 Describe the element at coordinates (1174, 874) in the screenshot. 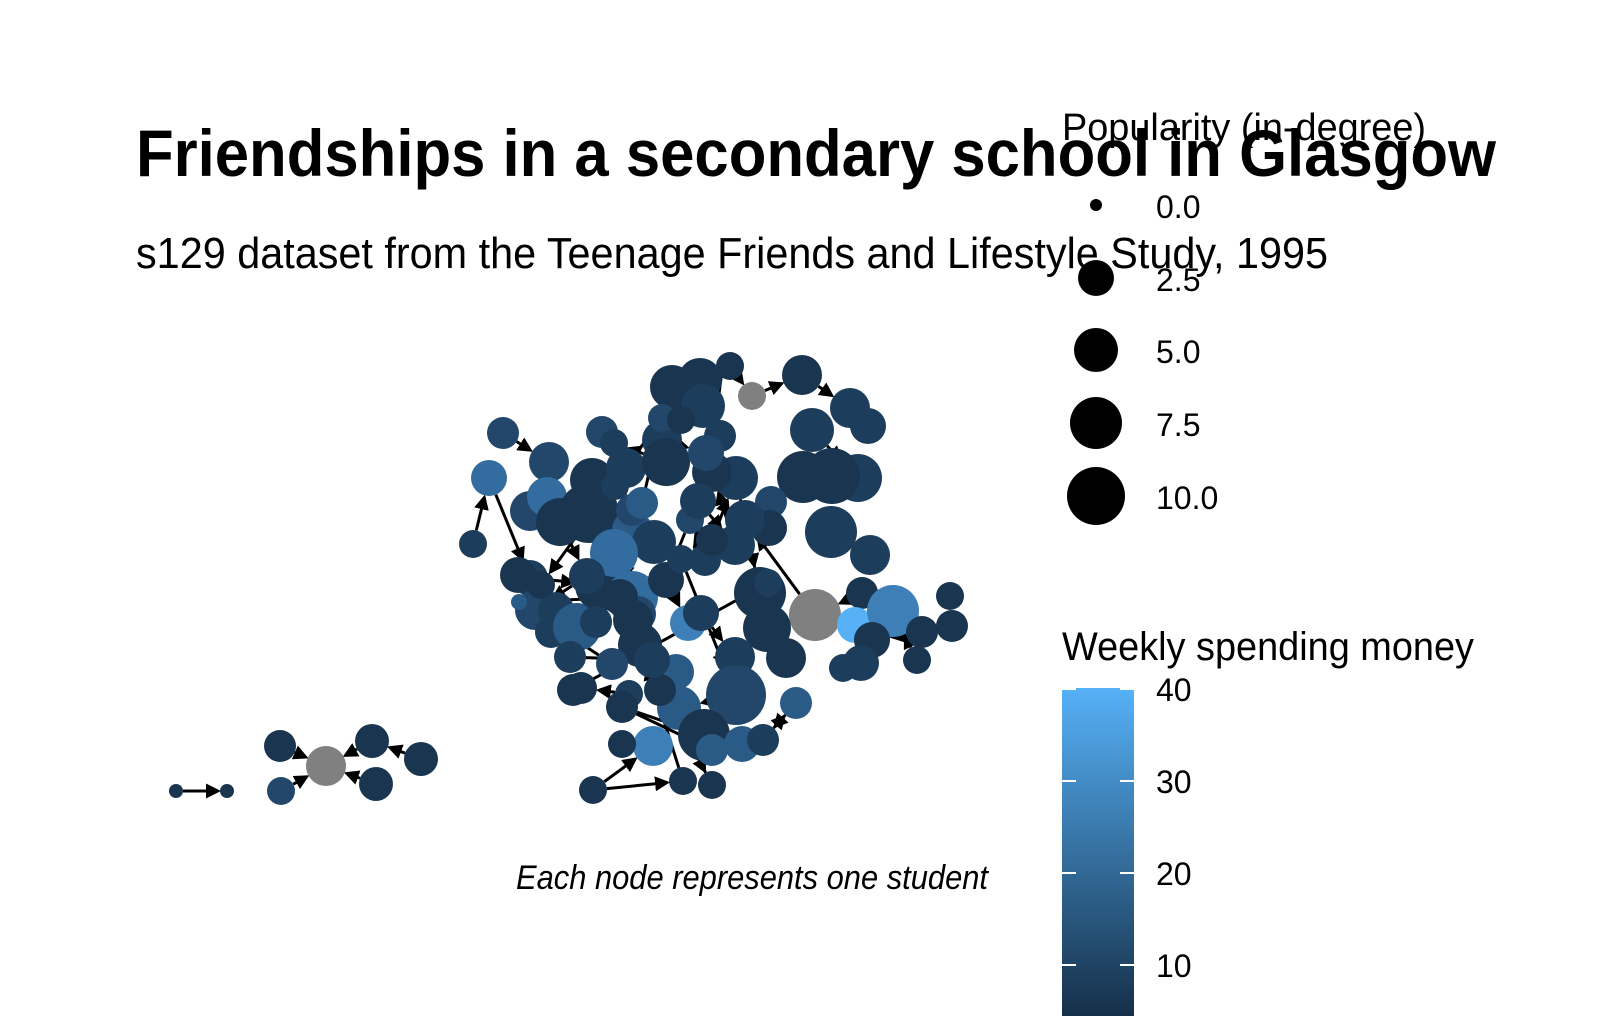

I see `color-legend-tick-20: 20` at that location.